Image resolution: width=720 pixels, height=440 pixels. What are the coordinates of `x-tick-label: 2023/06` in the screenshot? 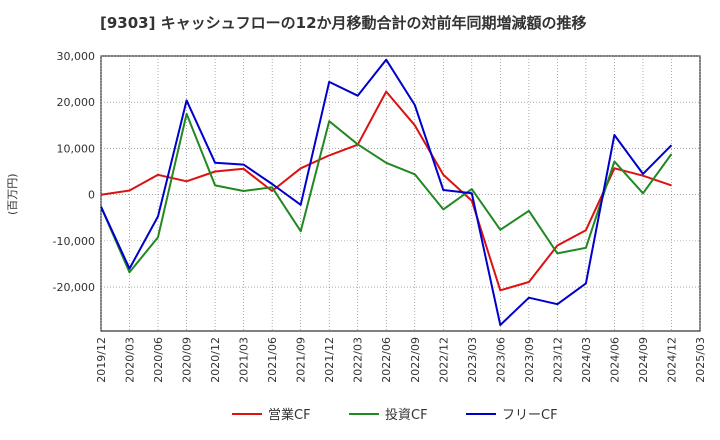 It's located at (500, 360).